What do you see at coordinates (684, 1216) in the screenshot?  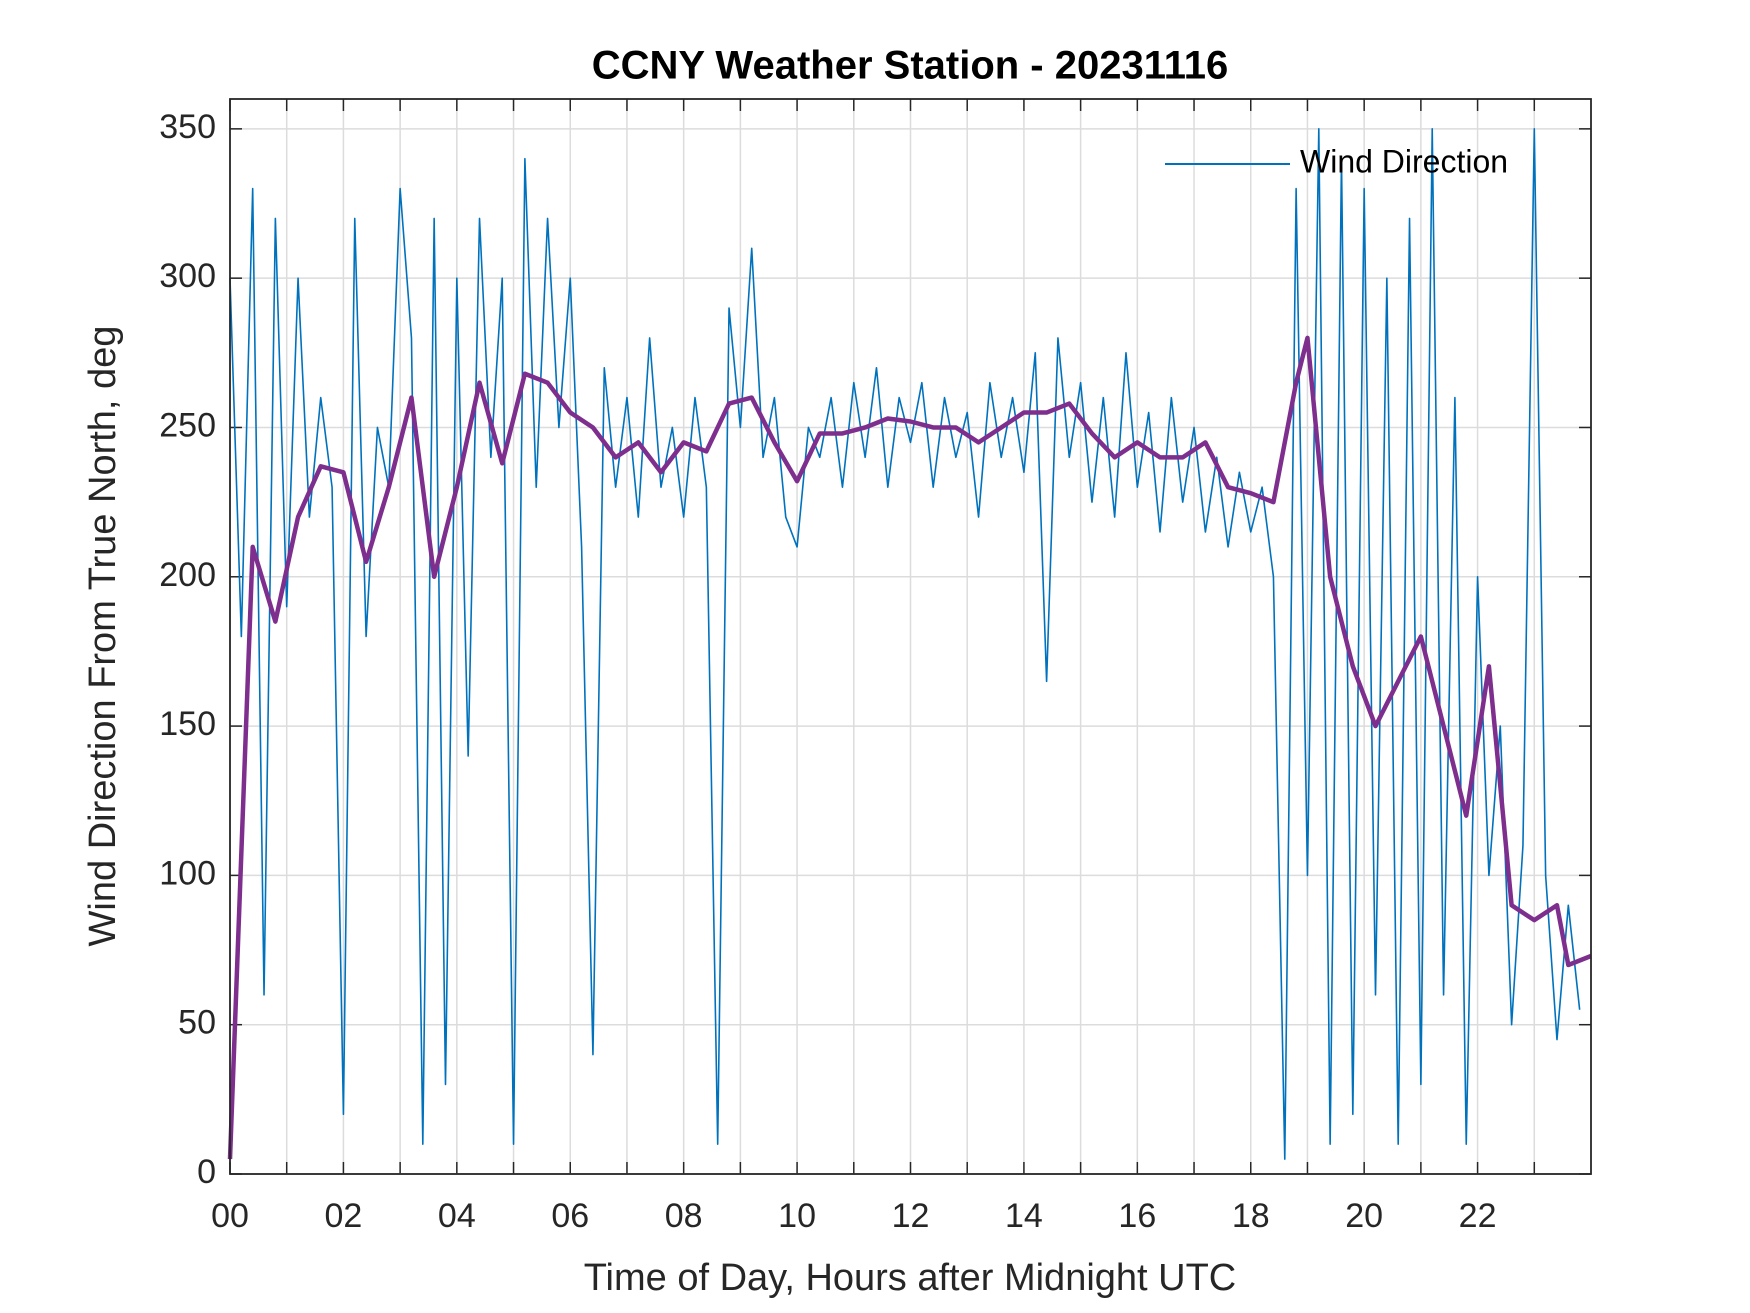 I see `x-tick-label: 08` at bounding box center [684, 1216].